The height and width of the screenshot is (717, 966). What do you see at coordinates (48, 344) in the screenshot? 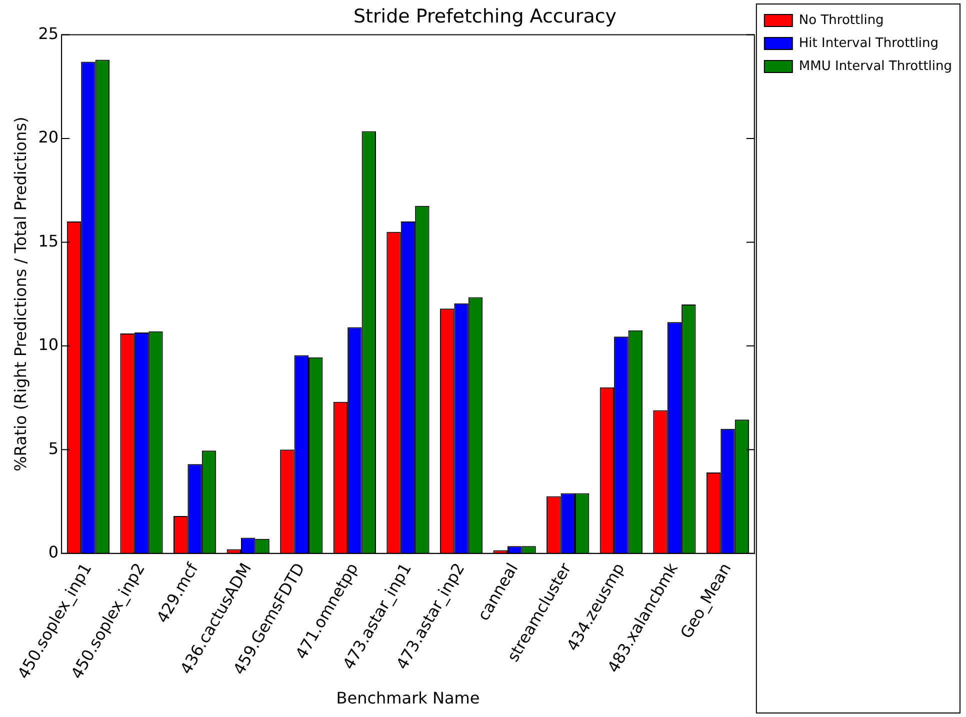
I see `y-tick-label: 10` at bounding box center [48, 344].